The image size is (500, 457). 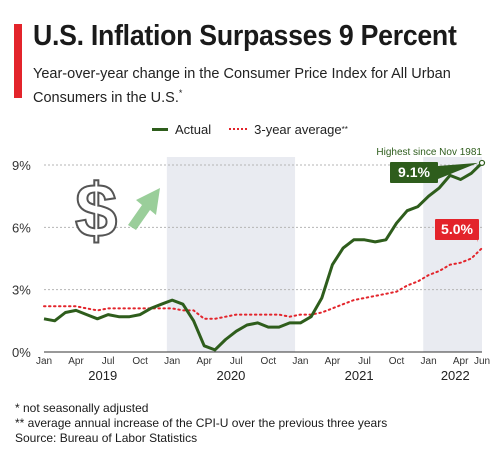 I want to click on subtitle-footnote-mark: *, so click(x=180, y=93).